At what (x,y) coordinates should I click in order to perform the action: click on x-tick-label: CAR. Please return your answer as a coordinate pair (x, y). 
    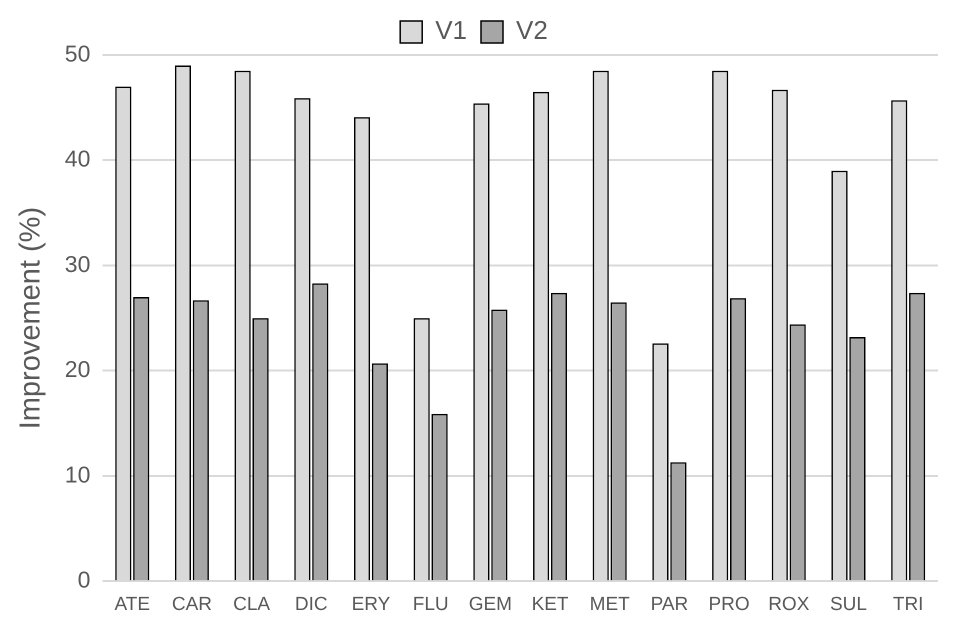
    Looking at the image, I should click on (192, 604).